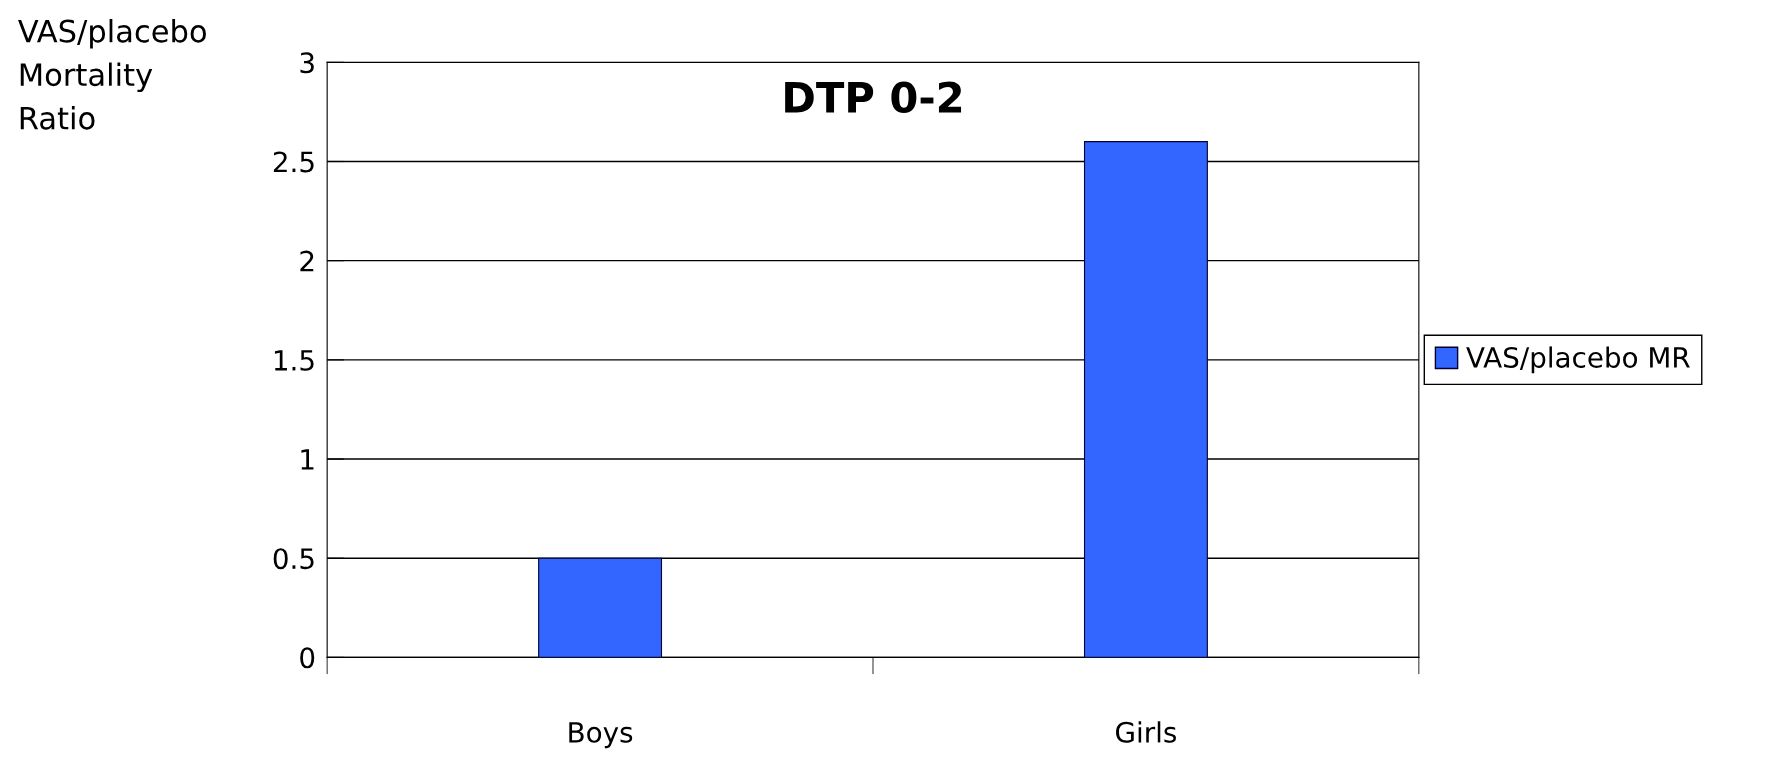 Image resolution: width=1778 pixels, height=760 pixels. What do you see at coordinates (293, 162) in the screenshot?
I see `y-tick-label: 2.5` at bounding box center [293, 162].